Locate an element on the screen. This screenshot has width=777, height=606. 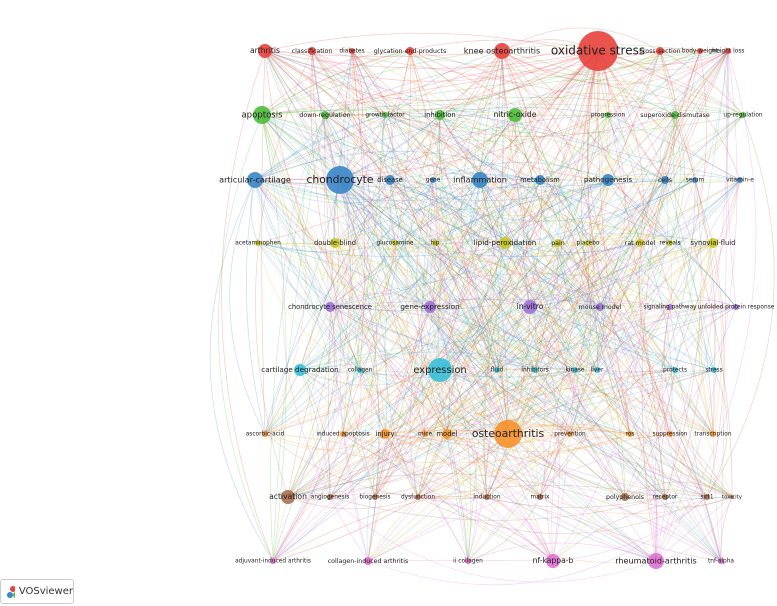
node-label: pathogenesis is located at coordinates (608, 179).